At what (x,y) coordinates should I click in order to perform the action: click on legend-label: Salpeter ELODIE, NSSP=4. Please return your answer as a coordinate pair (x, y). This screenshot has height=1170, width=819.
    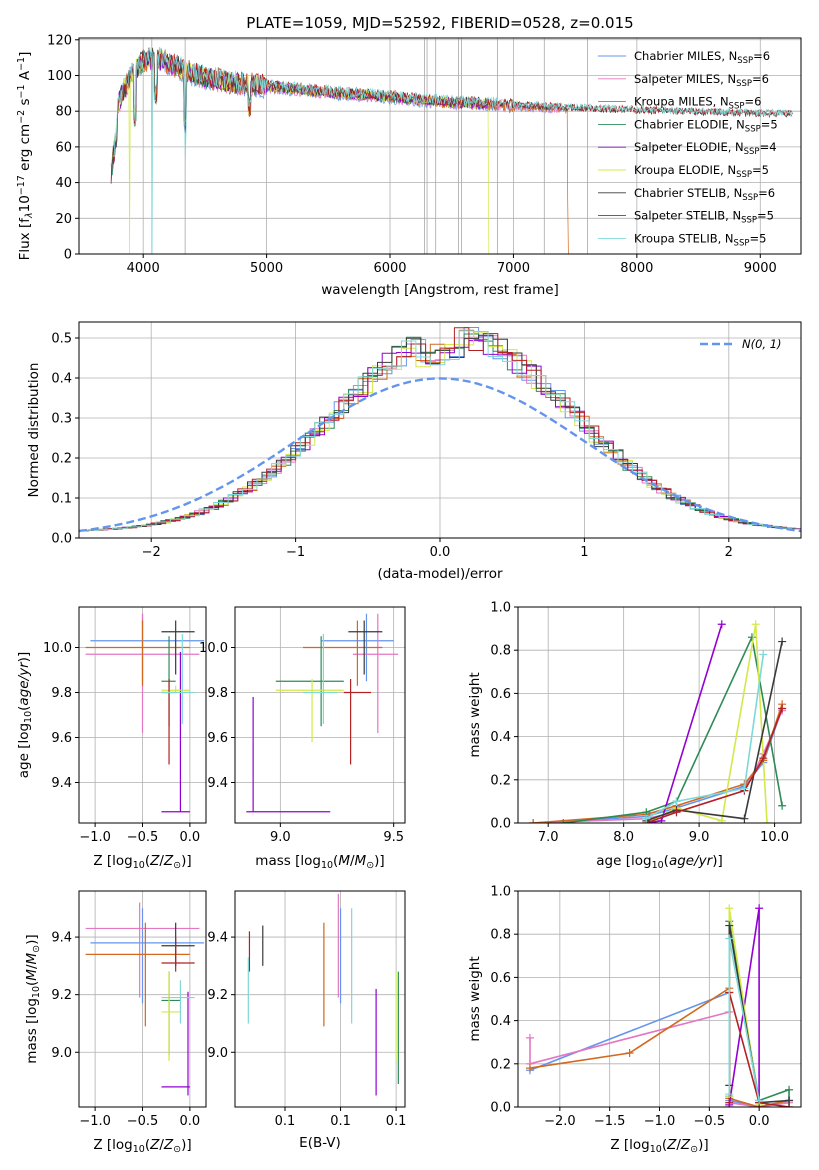
    Looking at the image, I should click on (705, 148).